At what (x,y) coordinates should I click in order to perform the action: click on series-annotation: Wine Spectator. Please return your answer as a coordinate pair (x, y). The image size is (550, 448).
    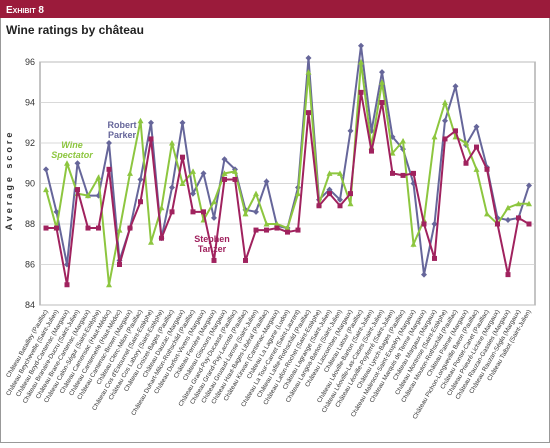
    Looking at the image, I should click on (72, 150).